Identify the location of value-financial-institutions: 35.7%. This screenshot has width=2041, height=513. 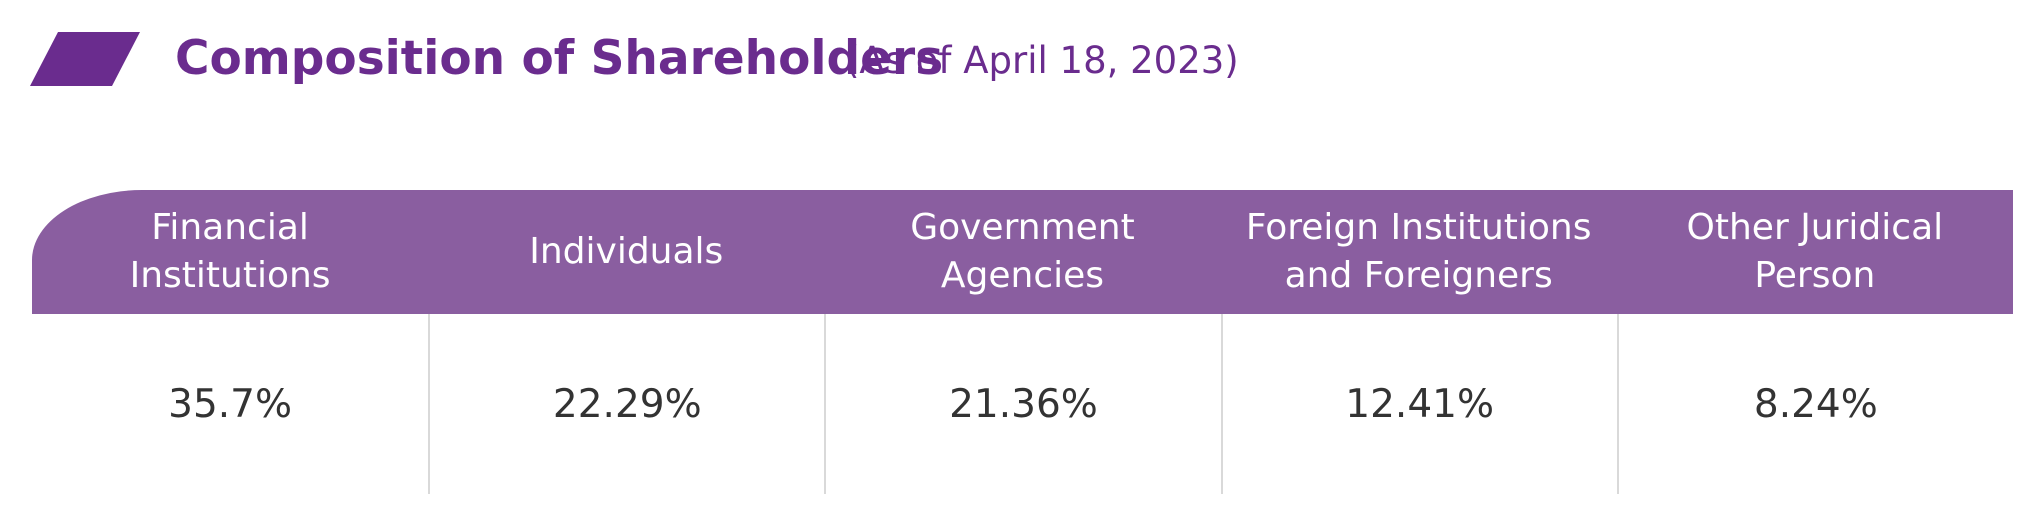
(230, 404).